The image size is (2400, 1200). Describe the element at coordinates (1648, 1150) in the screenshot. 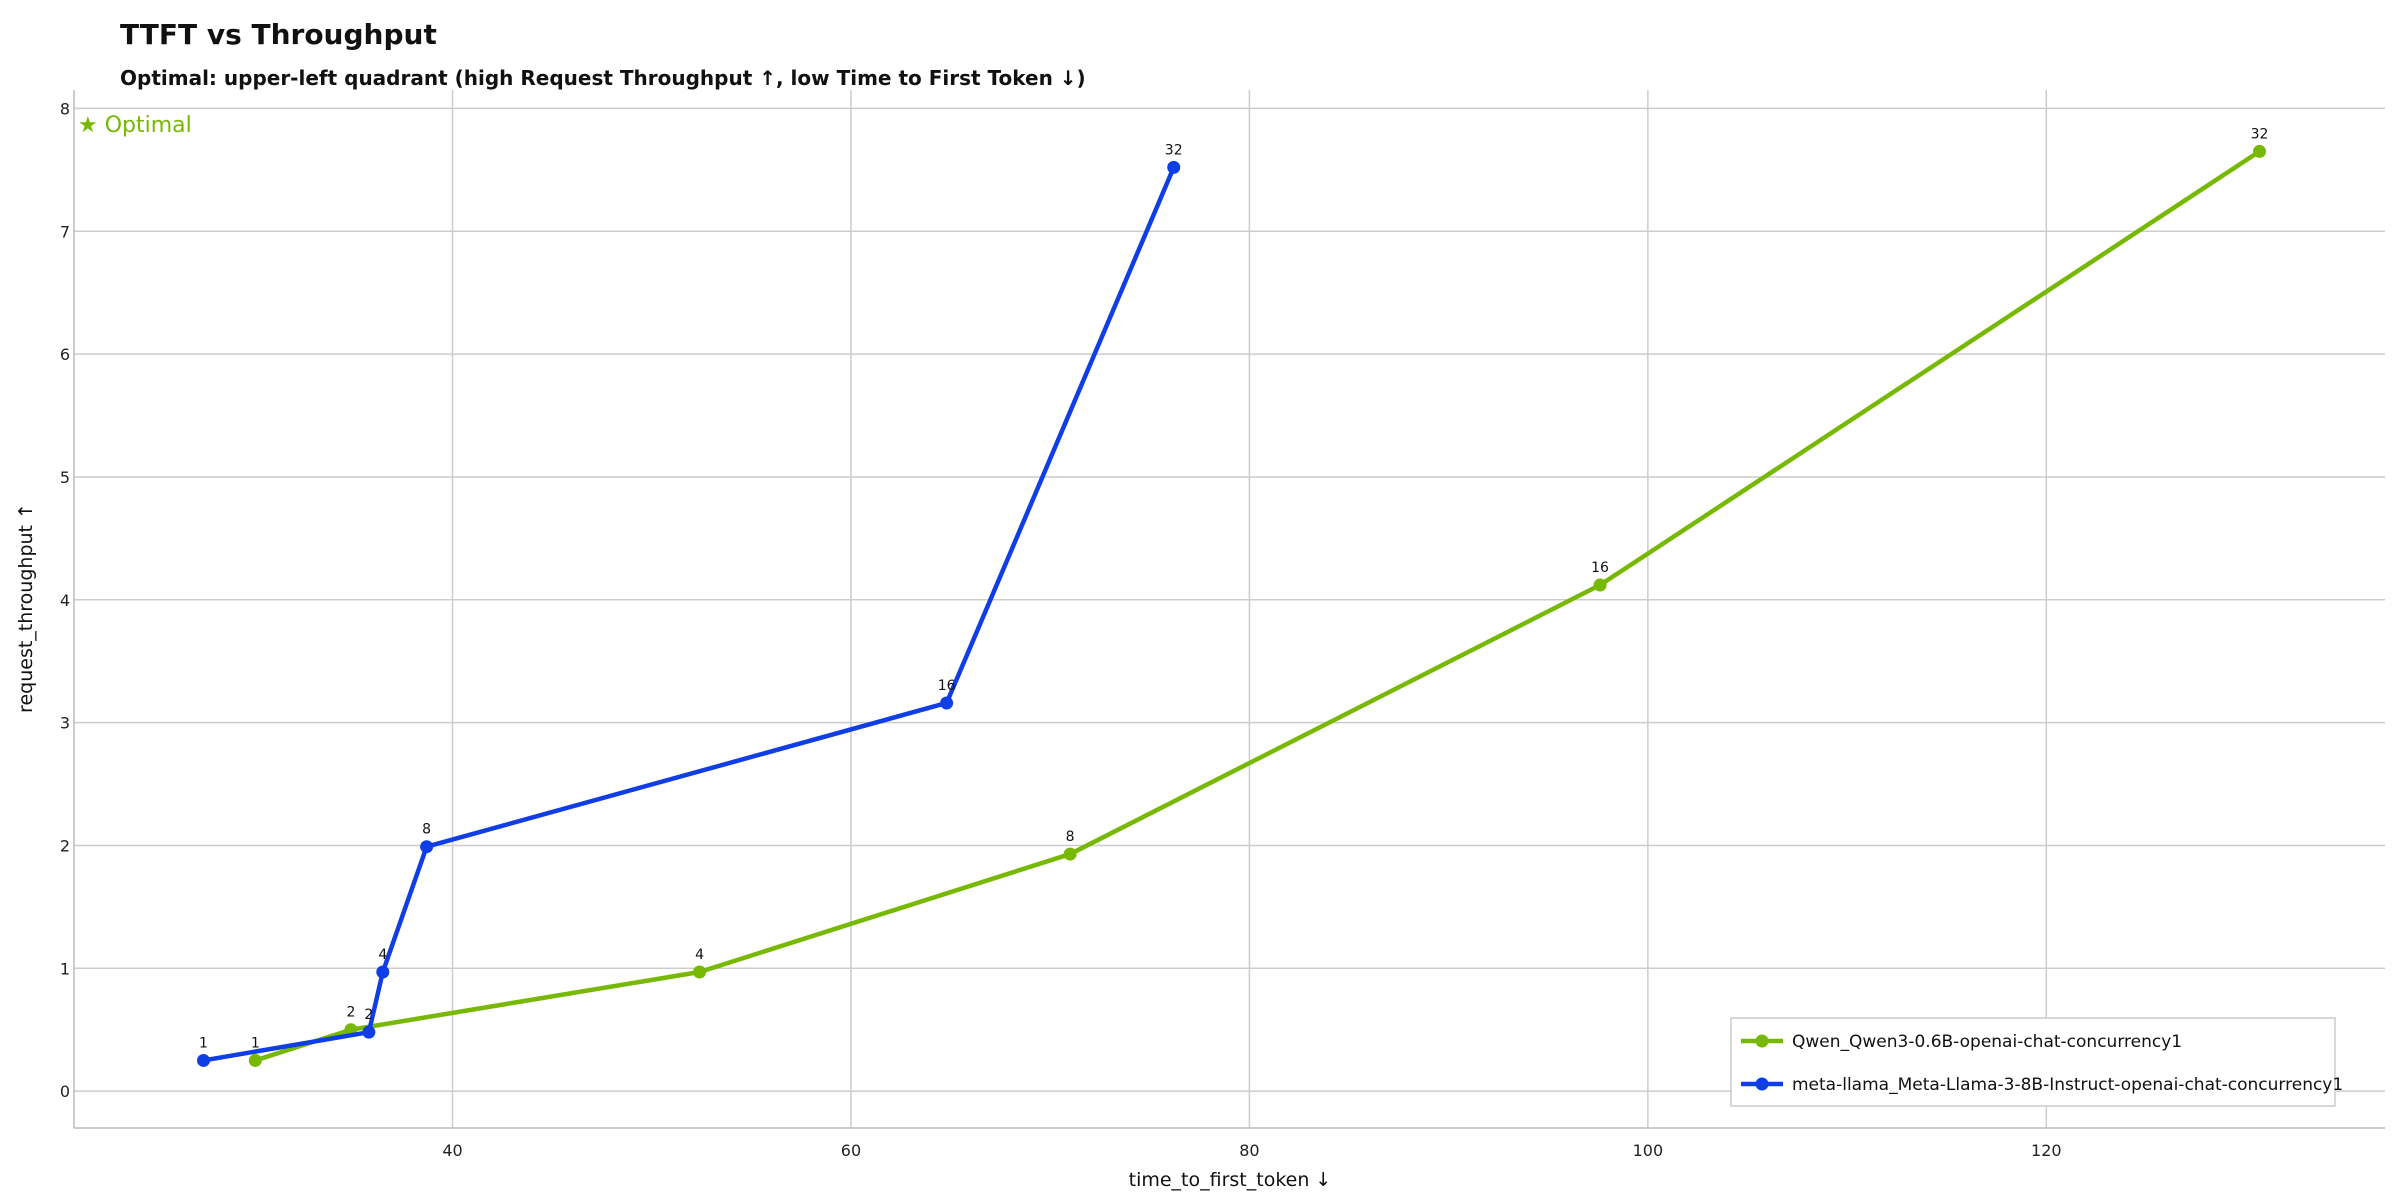

I see `x-tick-label: 100` at that location.